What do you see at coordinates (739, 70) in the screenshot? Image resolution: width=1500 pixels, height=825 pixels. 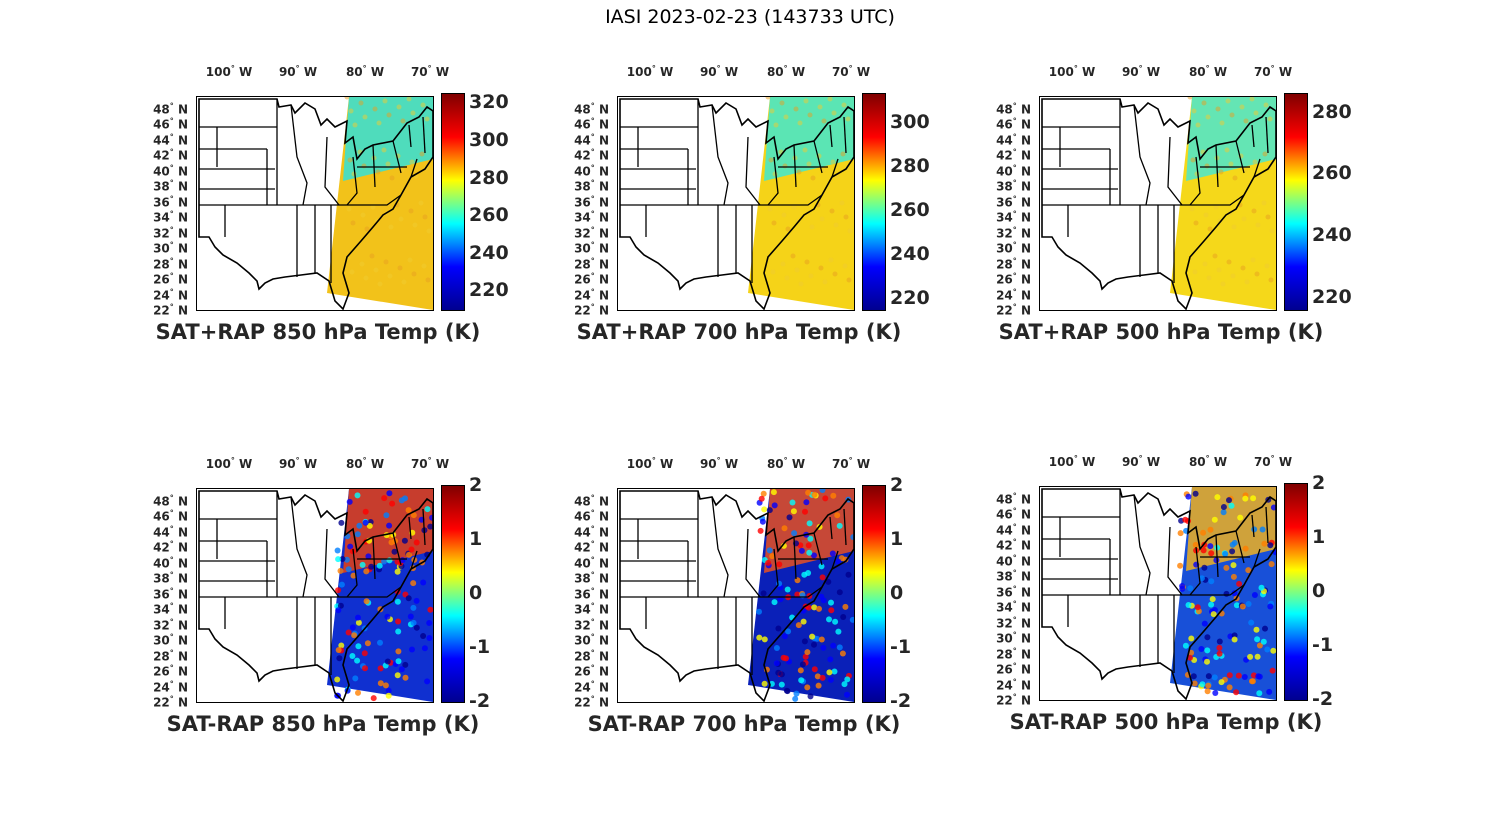 I see `longitude-axis: 100° W 90° W 80° W 70° W` at bounding box center [739, 70].